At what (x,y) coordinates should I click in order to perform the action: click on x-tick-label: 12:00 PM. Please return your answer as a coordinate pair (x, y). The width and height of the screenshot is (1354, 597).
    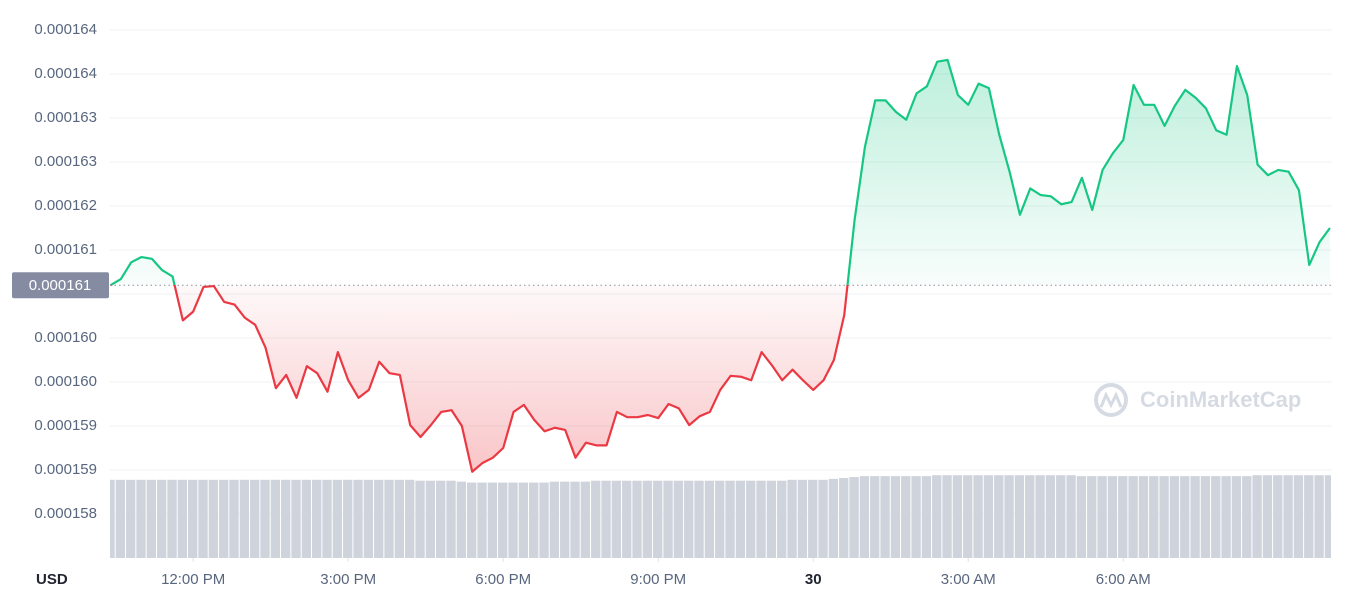
    Looking at the image, I should click on (193, 579).